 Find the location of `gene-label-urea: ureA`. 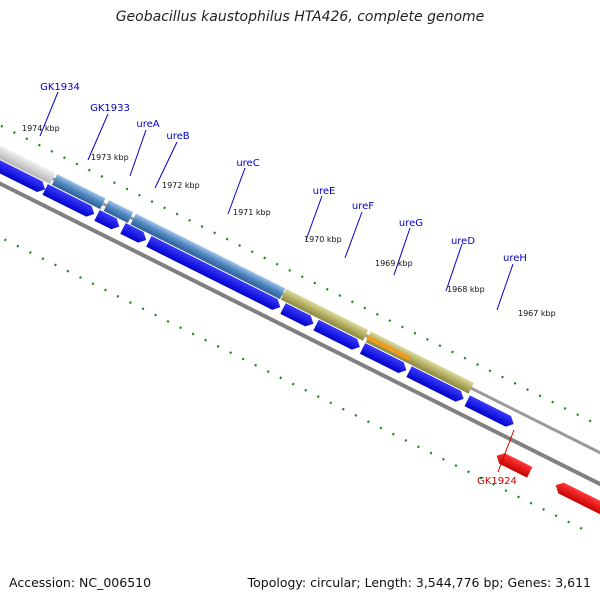

gene-label-urea: ureA is located at coordinates (147, 124).